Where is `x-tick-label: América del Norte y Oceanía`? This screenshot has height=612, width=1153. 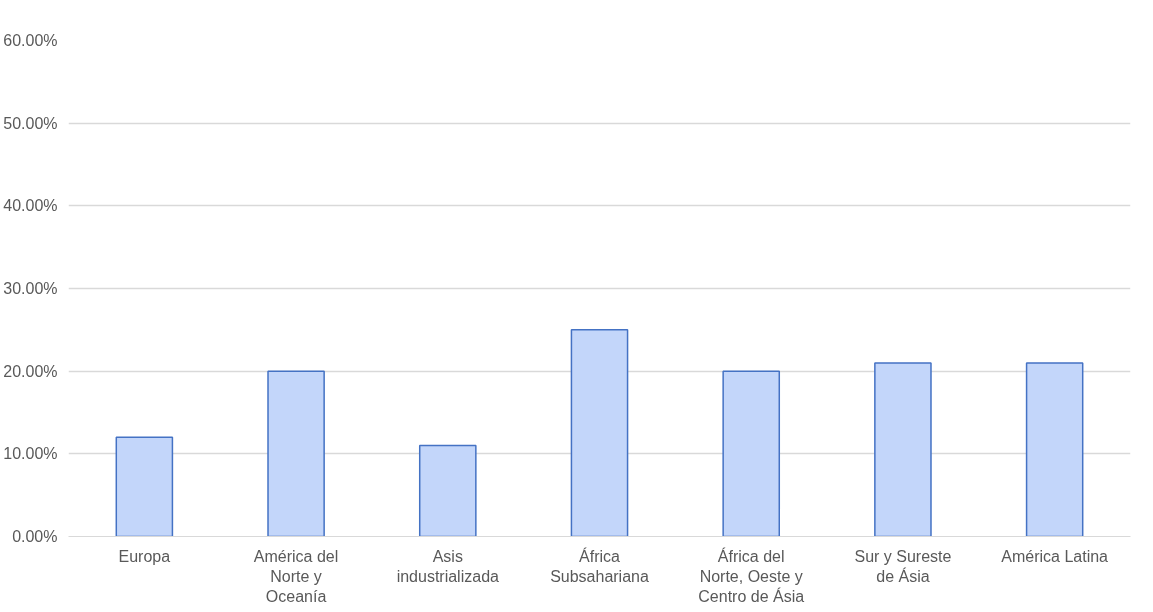
x-tick-label: América del Norte y Oceanía is located at coordinates (296, 576).